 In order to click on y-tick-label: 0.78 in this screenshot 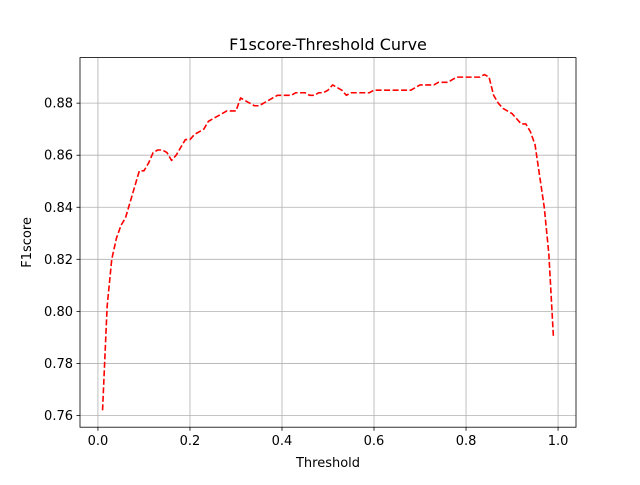, I will do `click(58, 364)`.